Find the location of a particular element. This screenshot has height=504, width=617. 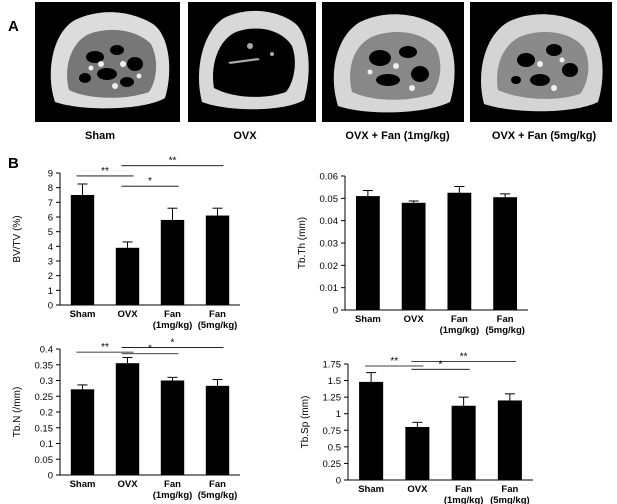

y-tick-label: 0.5 is located at coordinates (334, 447).